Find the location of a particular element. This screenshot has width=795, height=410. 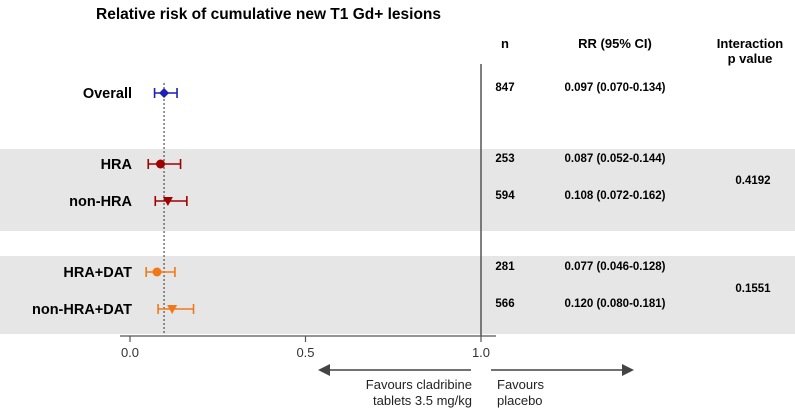

x-axis-ticks: 0.0 0.5 1.0 is located at coordinates (305, 348).